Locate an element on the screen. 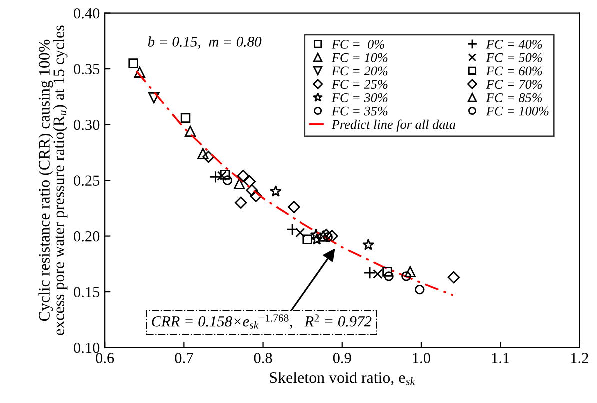  x-tick-label: 0.9 is located at coordinates (342, 358).